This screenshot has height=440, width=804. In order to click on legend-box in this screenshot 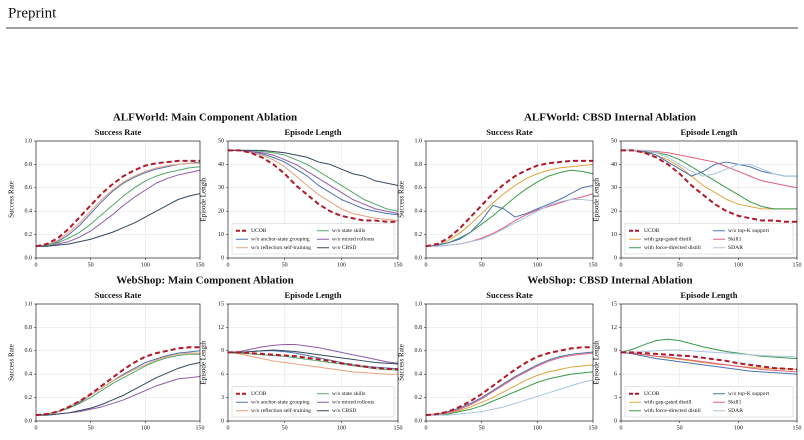, I will do `click(313, 402)`.